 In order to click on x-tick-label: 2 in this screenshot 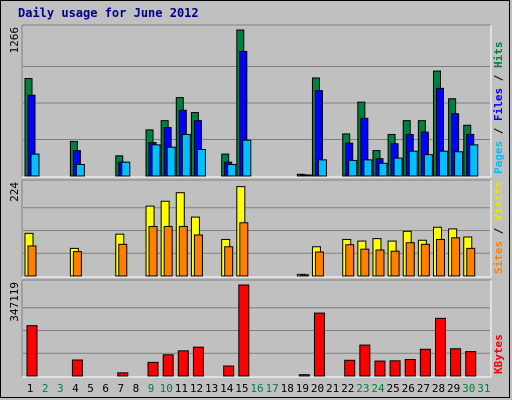, I will do `click(45, 388)`.